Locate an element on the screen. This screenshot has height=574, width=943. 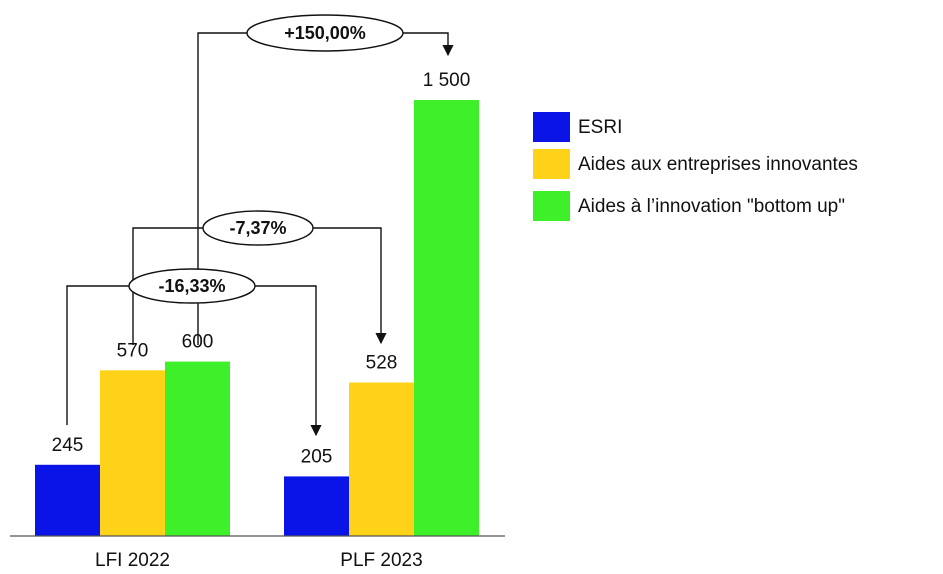
annotation: -7,37% is located at coordinates (257, 228).